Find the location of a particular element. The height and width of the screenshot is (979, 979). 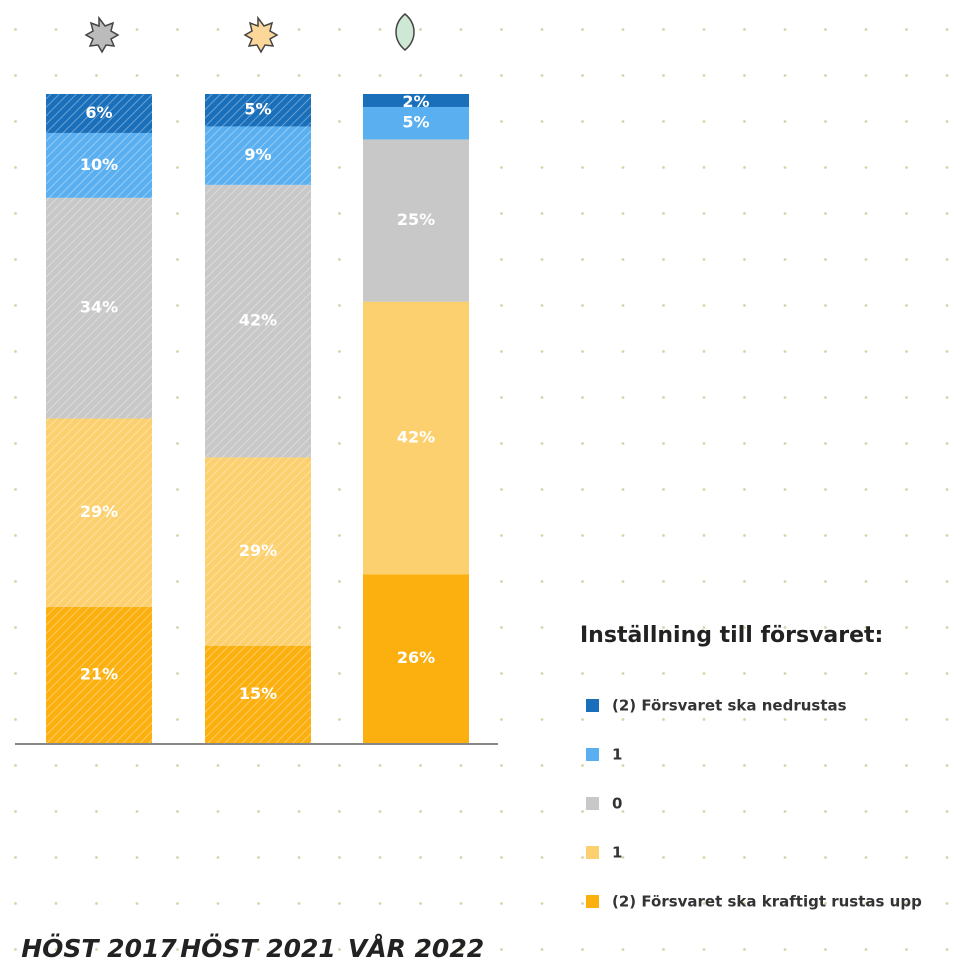

data-label: 9% is located at coordinates (257, 154).